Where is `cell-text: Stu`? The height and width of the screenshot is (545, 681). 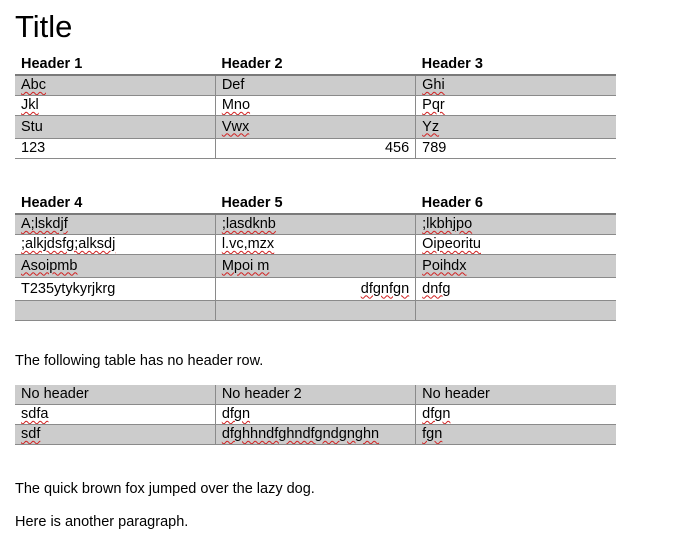 cell-text: Stu is located at coordinates (32, 126).